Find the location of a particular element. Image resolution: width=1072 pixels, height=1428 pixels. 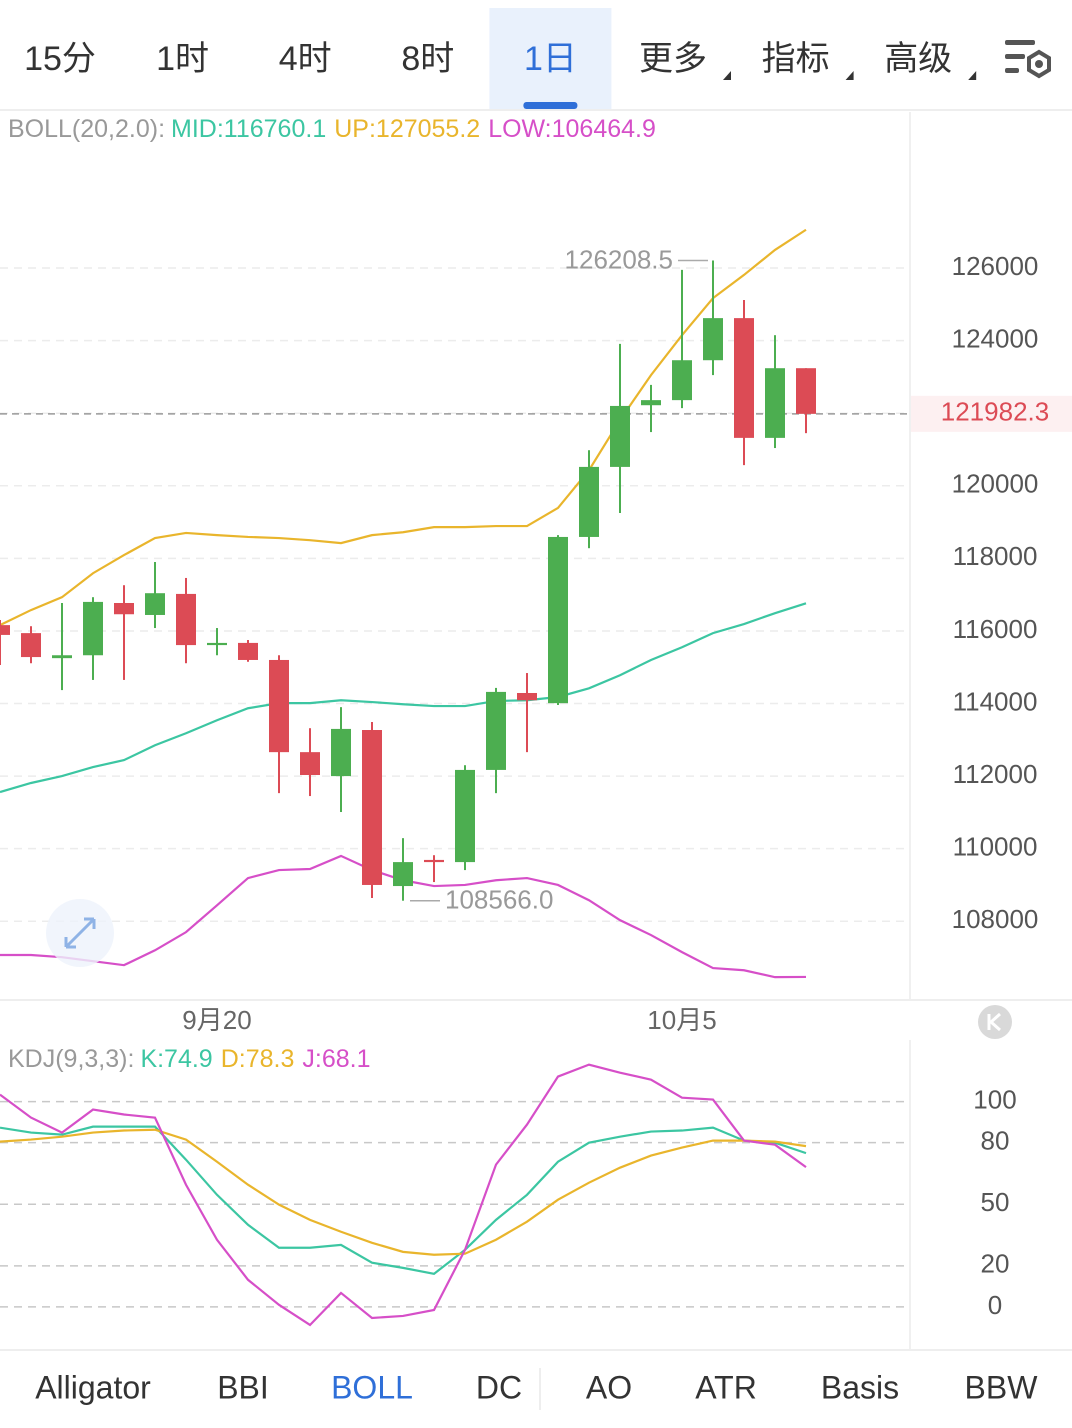

y-tick-label: 114000 is located at coordinates (995, 701).